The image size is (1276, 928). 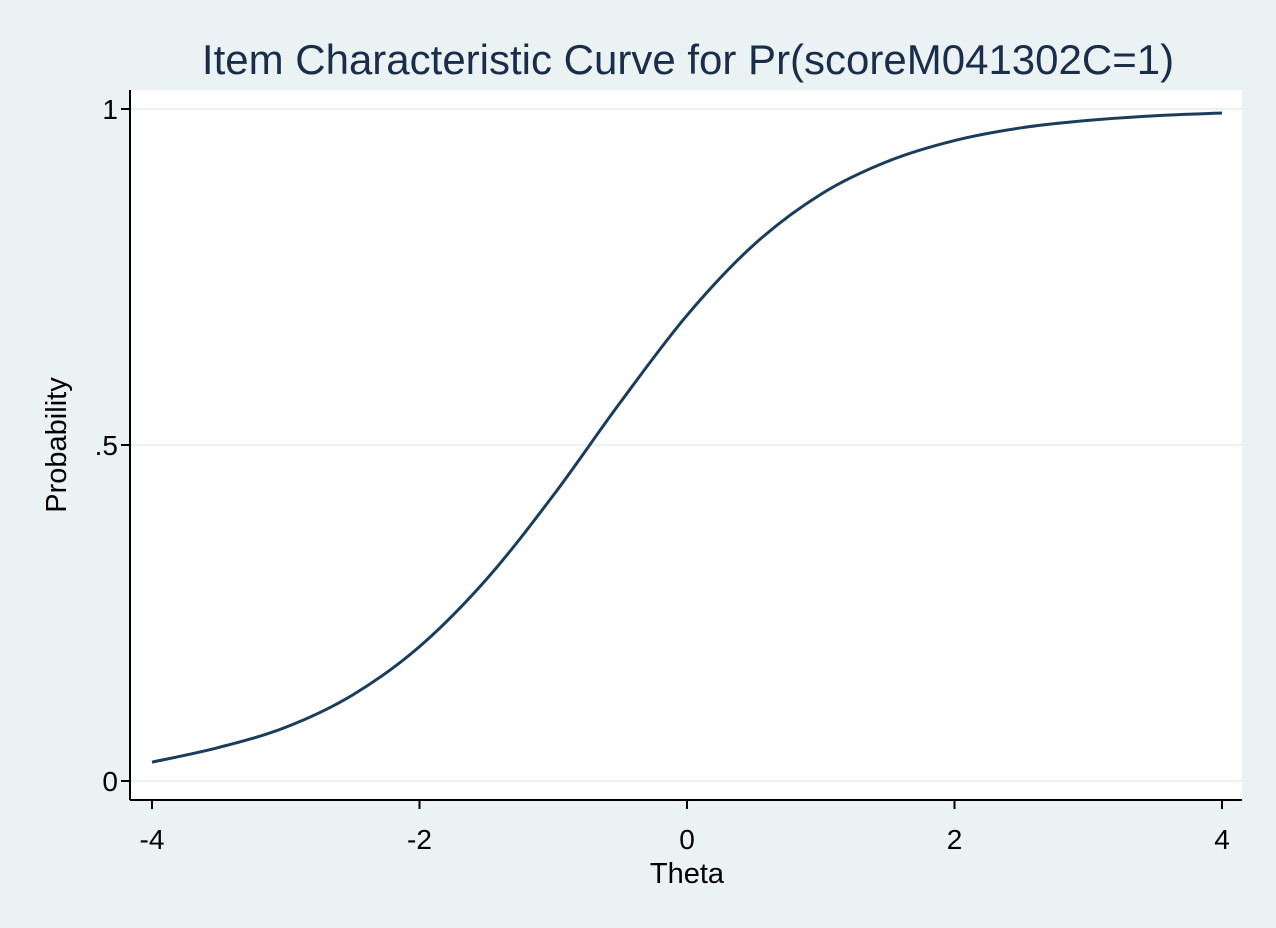 What do you see at coordinates (1222, 839) in the screenshot?
I see `x-tick-label: 4` at bounding box center [1222, 839].